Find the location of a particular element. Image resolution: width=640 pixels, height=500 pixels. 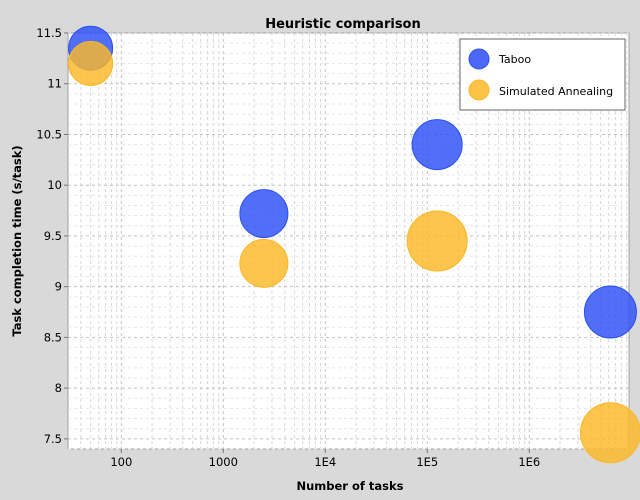

legend-swatch-taboo is located at coordinates (479, 59).